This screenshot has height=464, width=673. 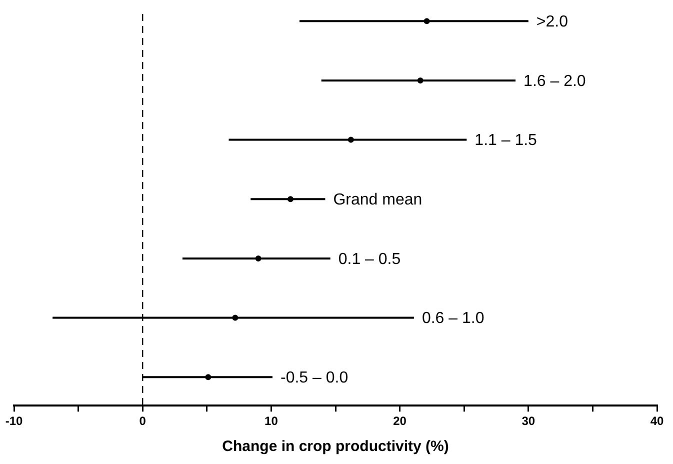 What do you see at coordinates (400, 421) in the screenshot?
I see `x-tick-label: 20` at bounding box center [400, 421].